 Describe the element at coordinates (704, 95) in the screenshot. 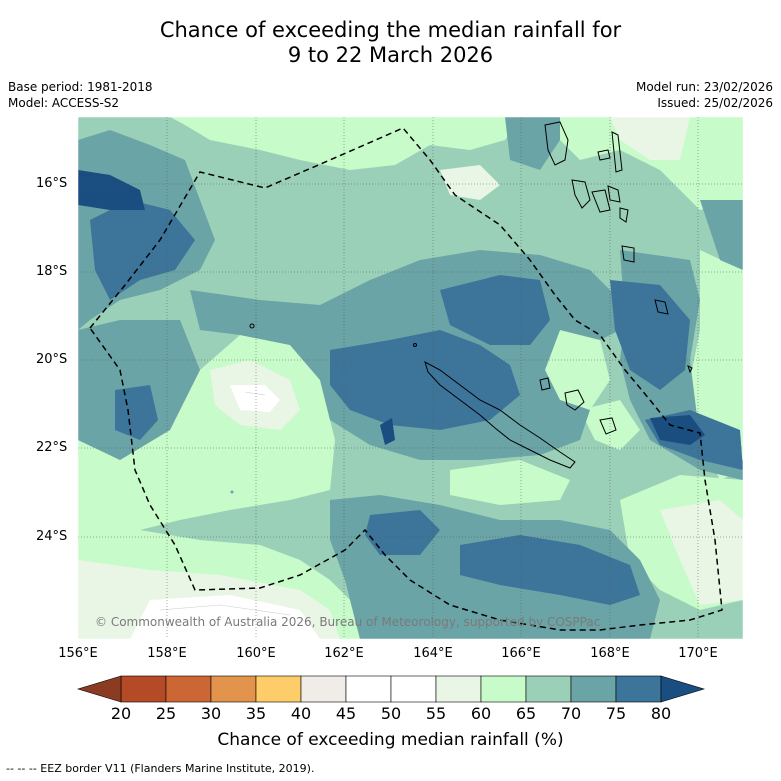

I see `meta-right: Model run: 23/02/2026 Issued: 25/02/2026` at that location.